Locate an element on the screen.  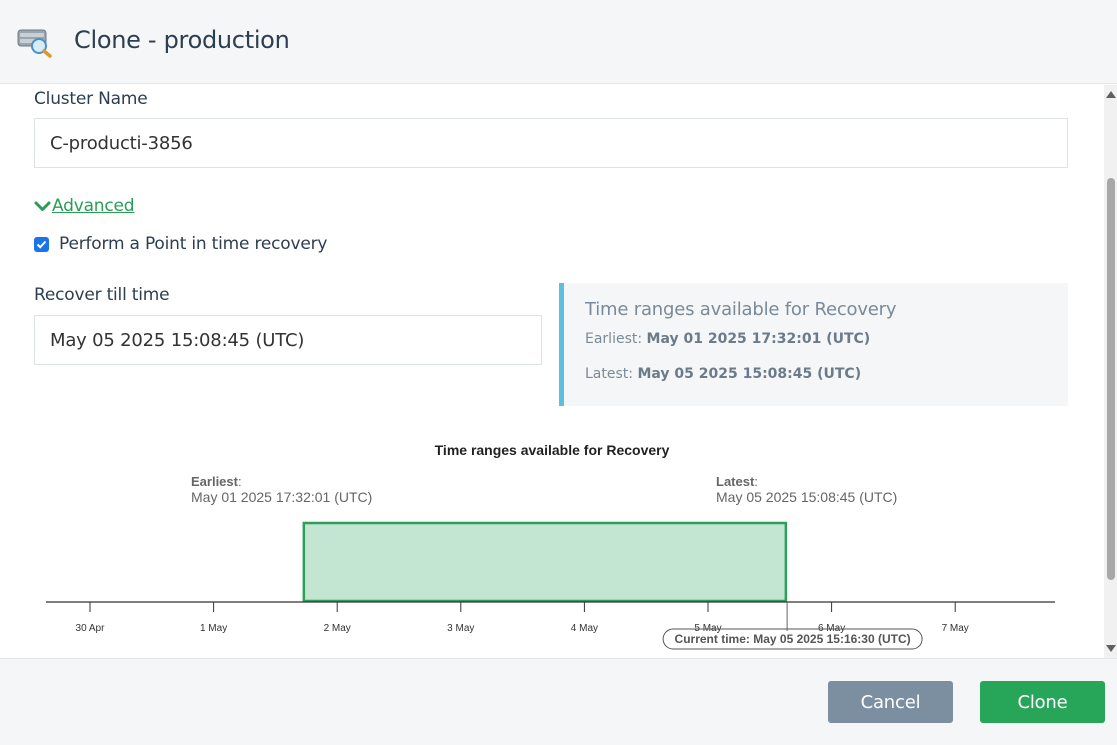
dialog-header: Clone - production is located at coordinates (558, 42).